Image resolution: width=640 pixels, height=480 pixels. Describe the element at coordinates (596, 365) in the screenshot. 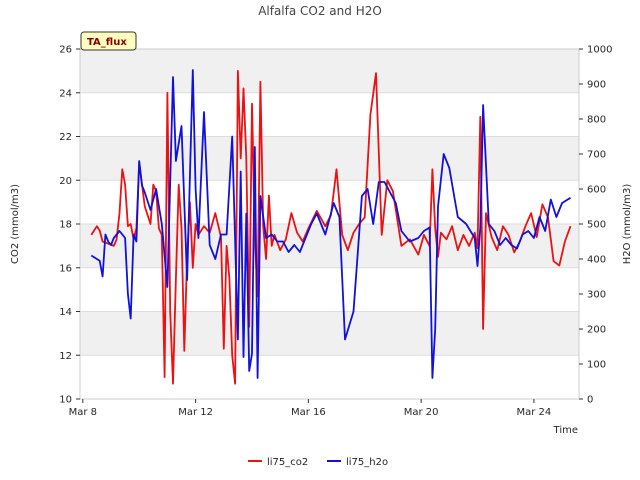

I see `right-y-tick-label: 100` at that location.